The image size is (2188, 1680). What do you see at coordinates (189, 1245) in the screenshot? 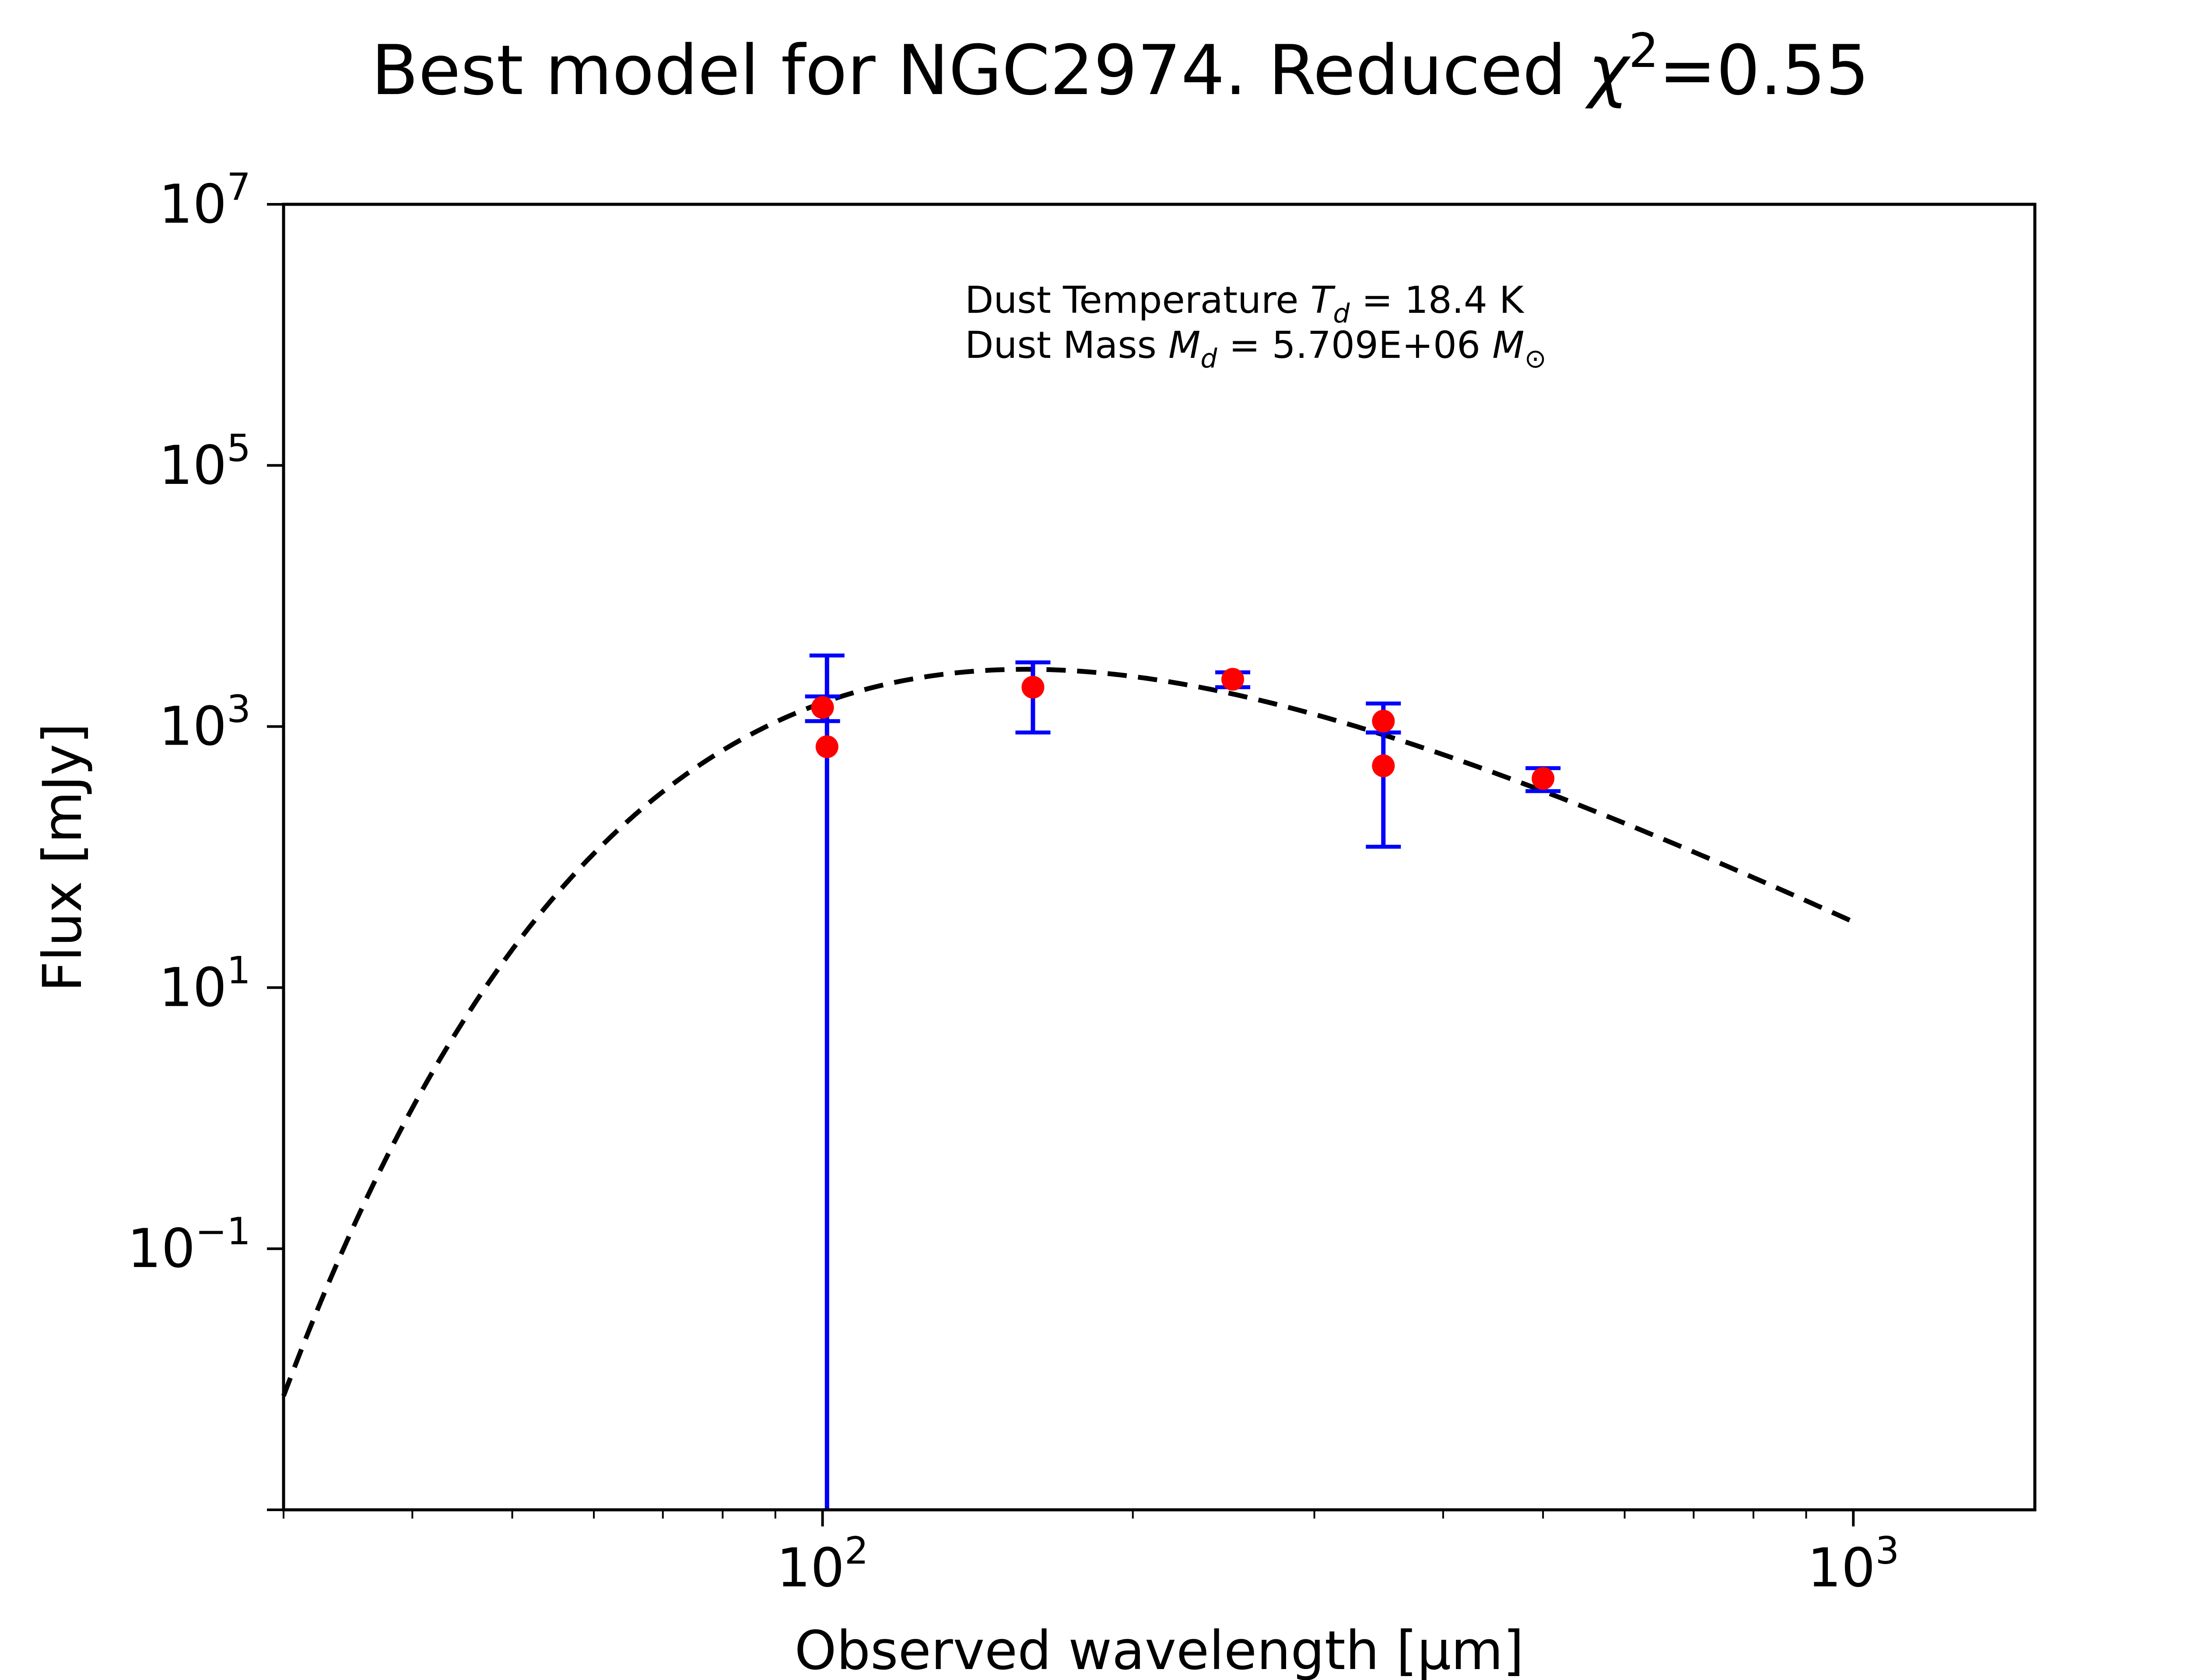
I see `y-tick-label: 10⁻¹` at bounding box center [189, 1245].